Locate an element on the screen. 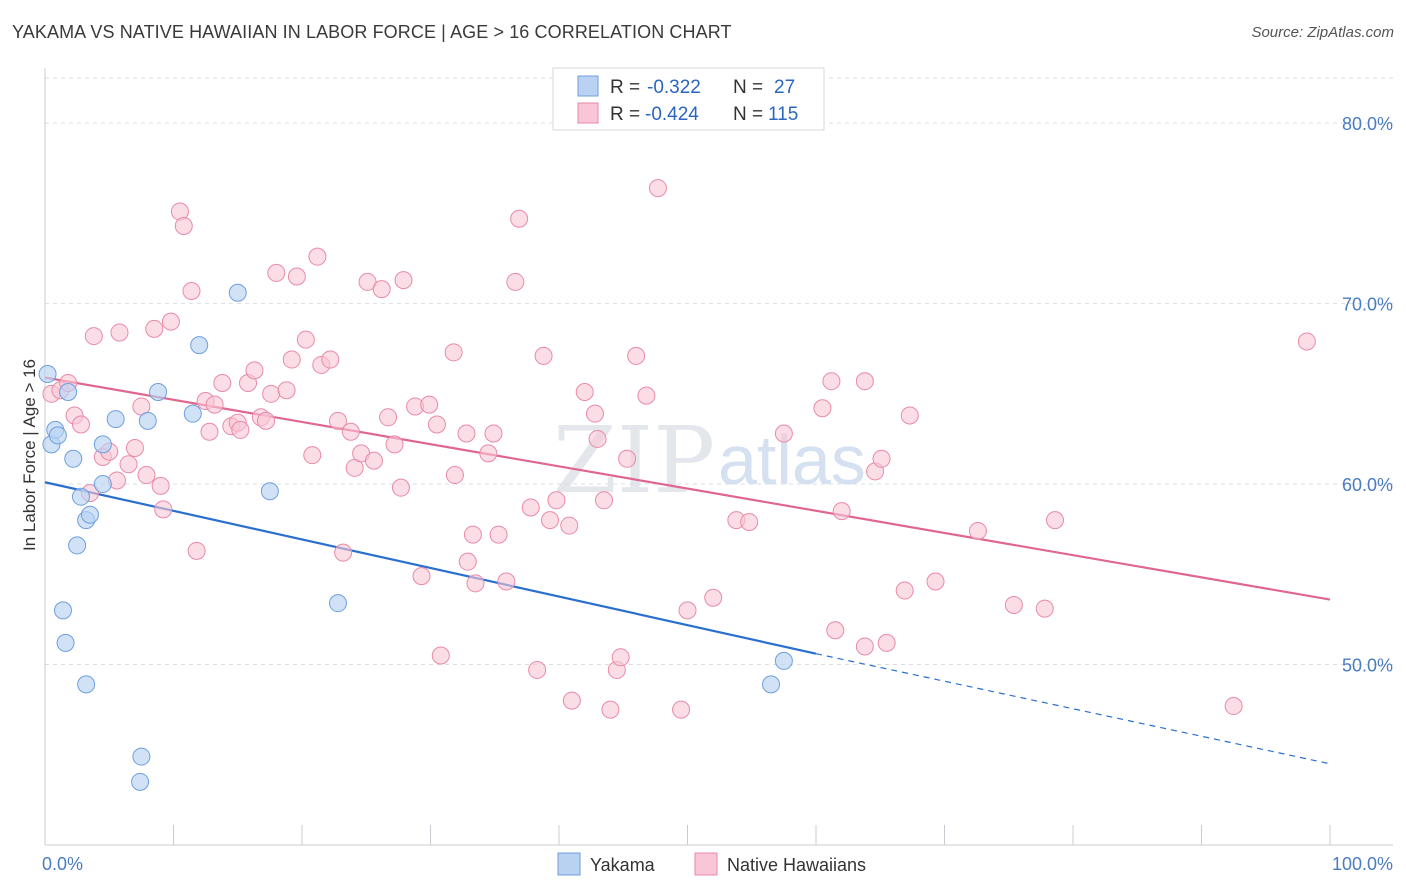 The height and width of the screenshot is (892, 1406). bottom-legend: Yakama Native Hawaiians is located at coordinates (711, 864).